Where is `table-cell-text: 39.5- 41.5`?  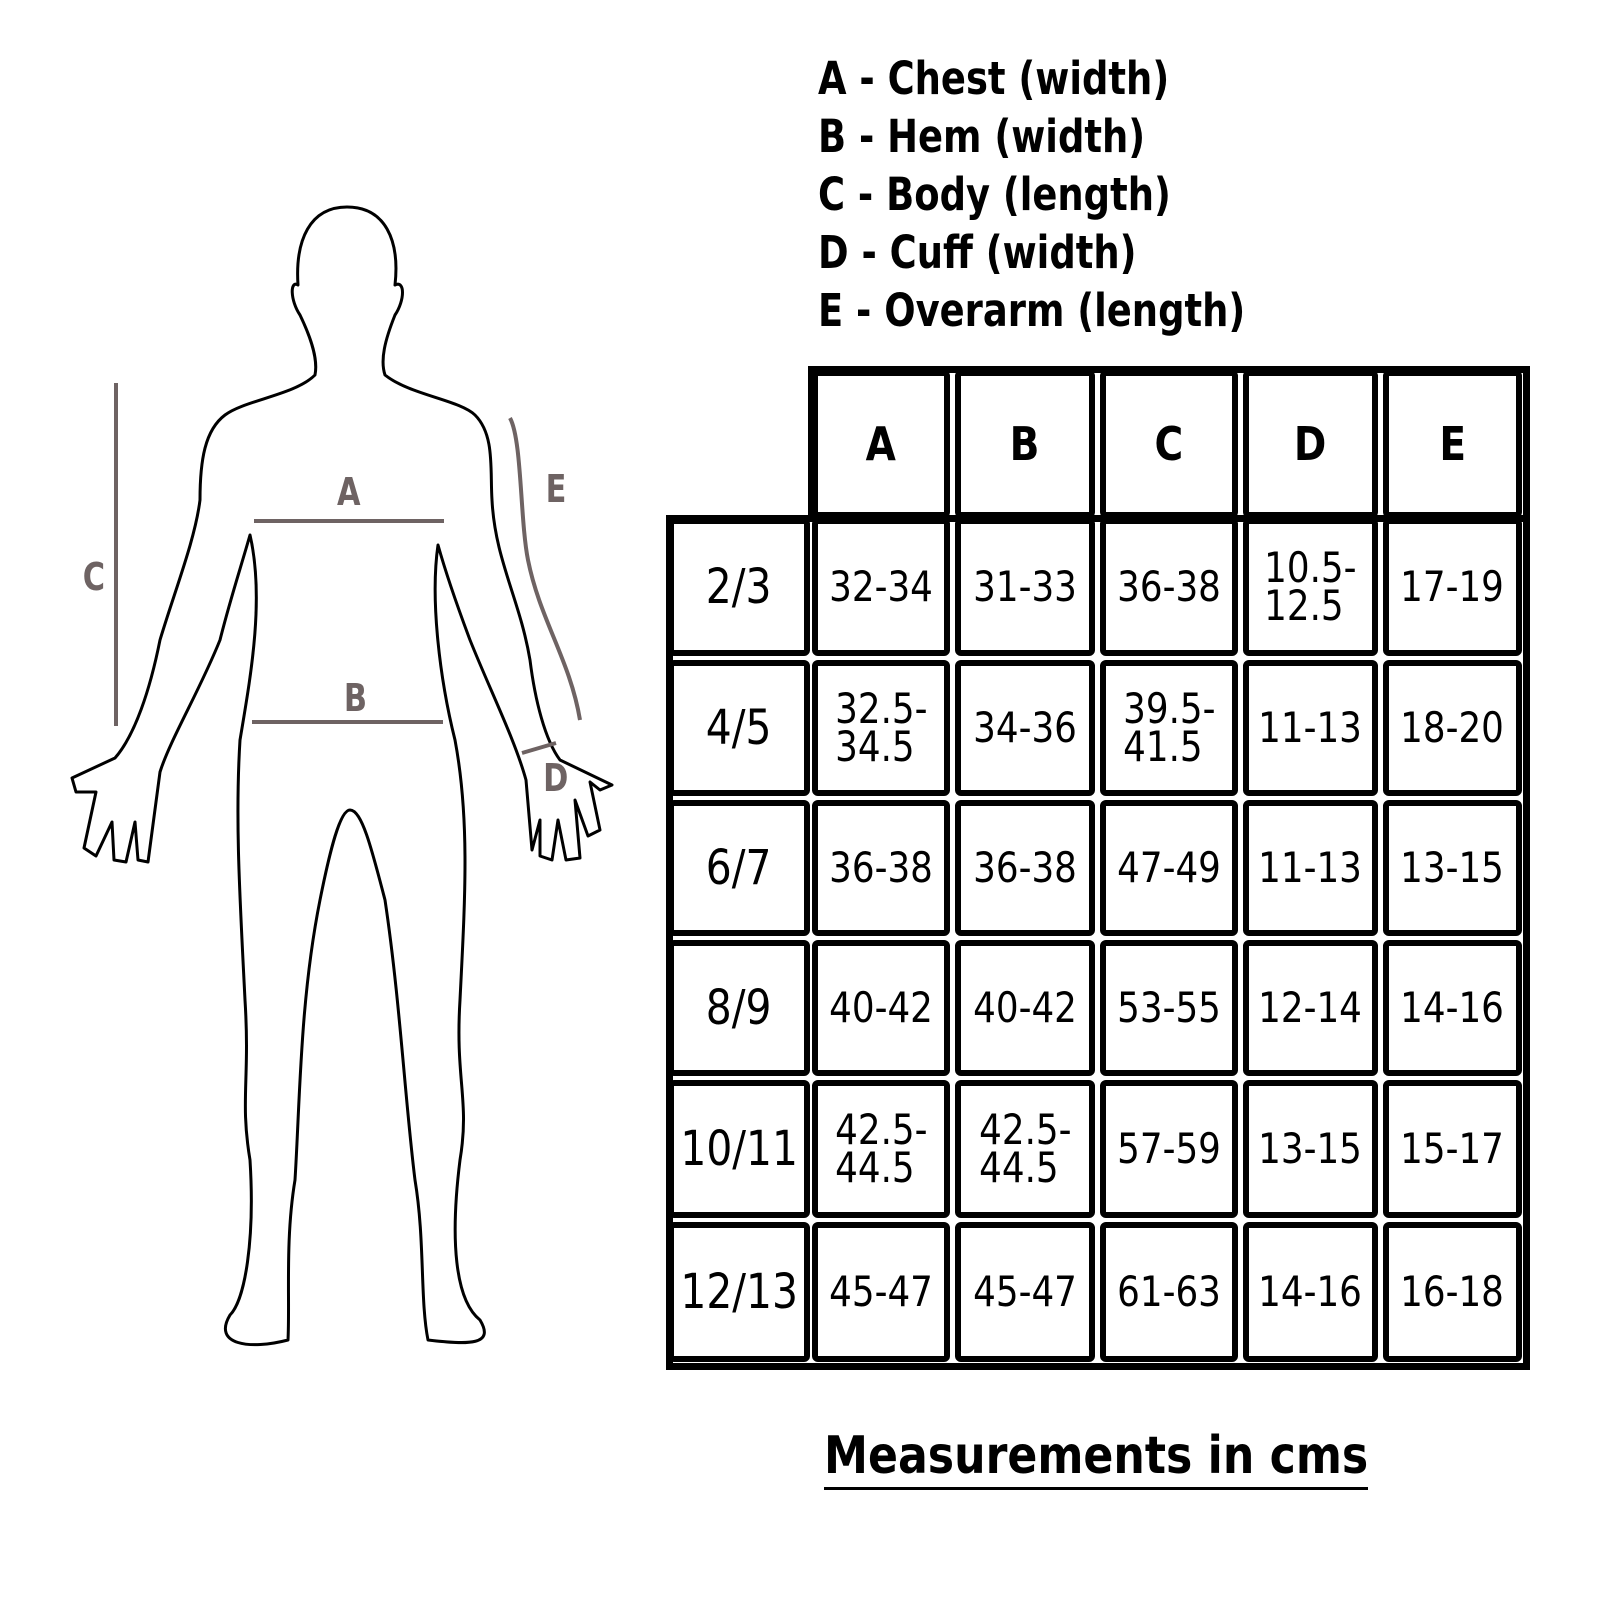 table-cell-text: 39.5- 41.5 is located at coordinates (1169, 727).